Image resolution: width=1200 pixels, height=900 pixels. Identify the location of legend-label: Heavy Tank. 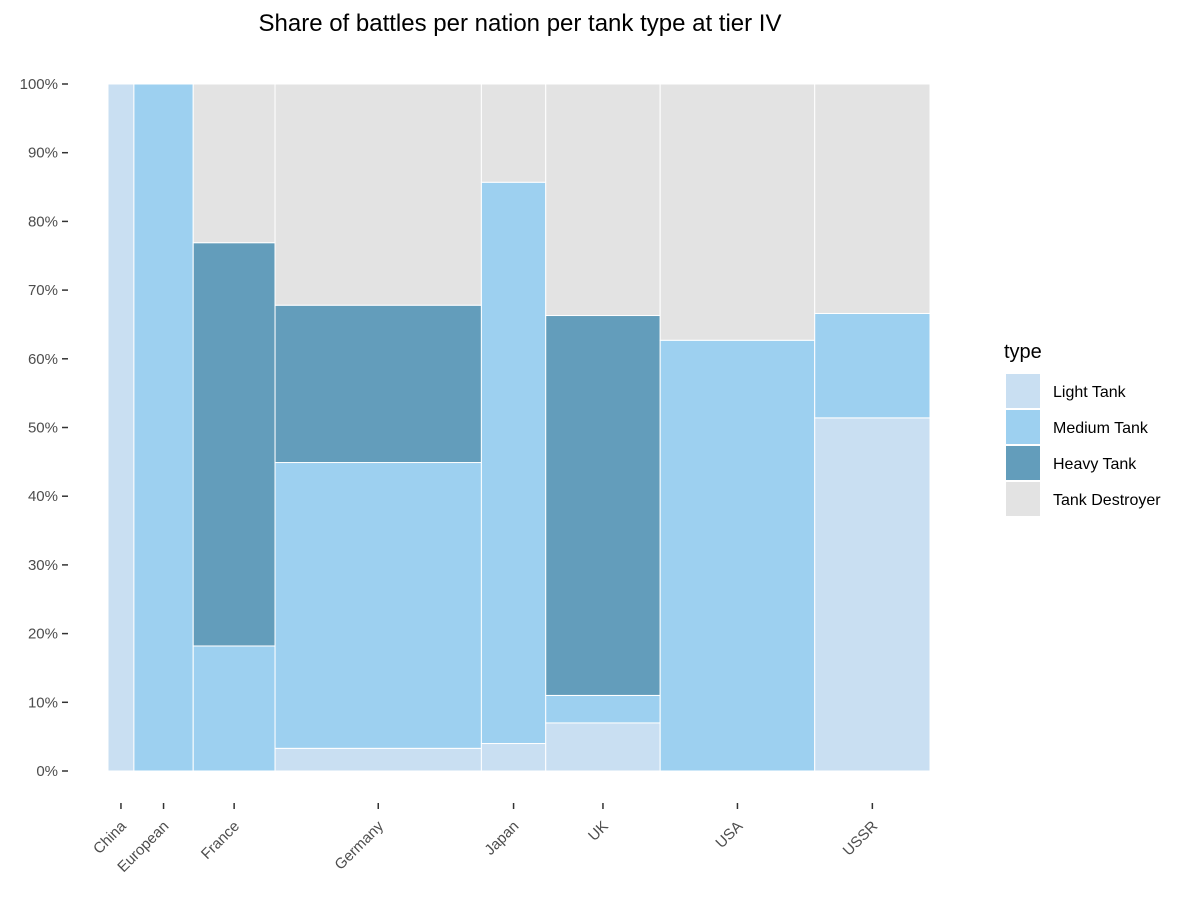
(1095, 464).